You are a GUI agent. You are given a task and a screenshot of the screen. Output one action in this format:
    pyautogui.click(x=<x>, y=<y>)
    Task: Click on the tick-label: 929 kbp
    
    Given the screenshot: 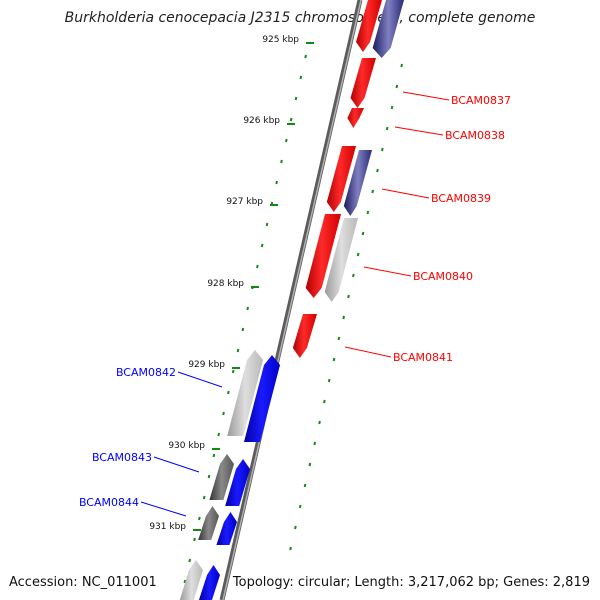 What is the action you would take?
    pyautogui.click(x=206, y=365)
    